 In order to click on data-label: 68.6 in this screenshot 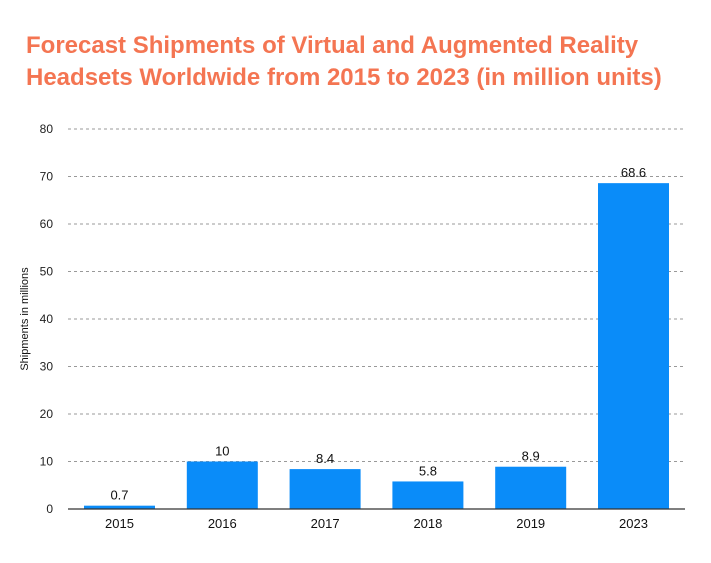, I will do `click(633, 172)`.